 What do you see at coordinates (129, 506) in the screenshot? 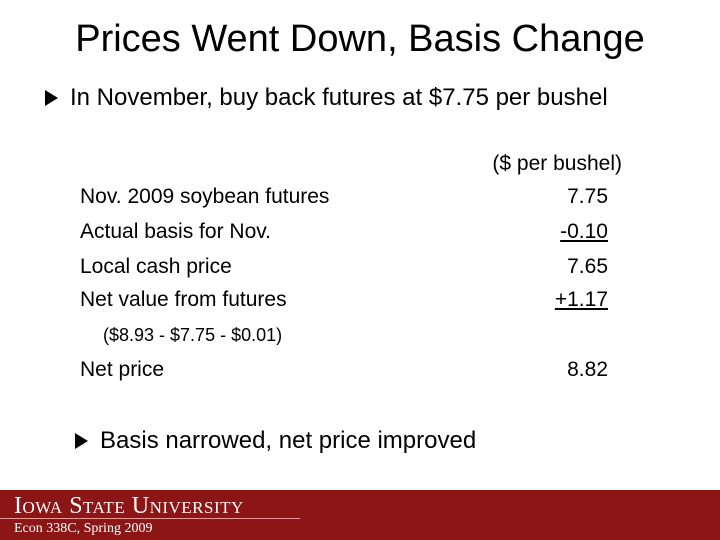
I see `university-name: Iowa State University` at bounding box center [129, 506].